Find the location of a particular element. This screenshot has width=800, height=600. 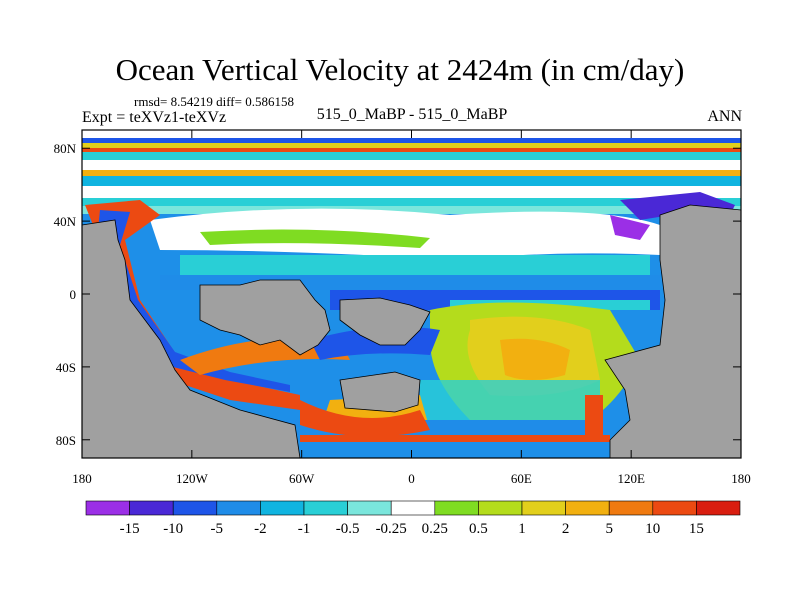

colorbar-label: 1 is located at coordinates (522, 529).